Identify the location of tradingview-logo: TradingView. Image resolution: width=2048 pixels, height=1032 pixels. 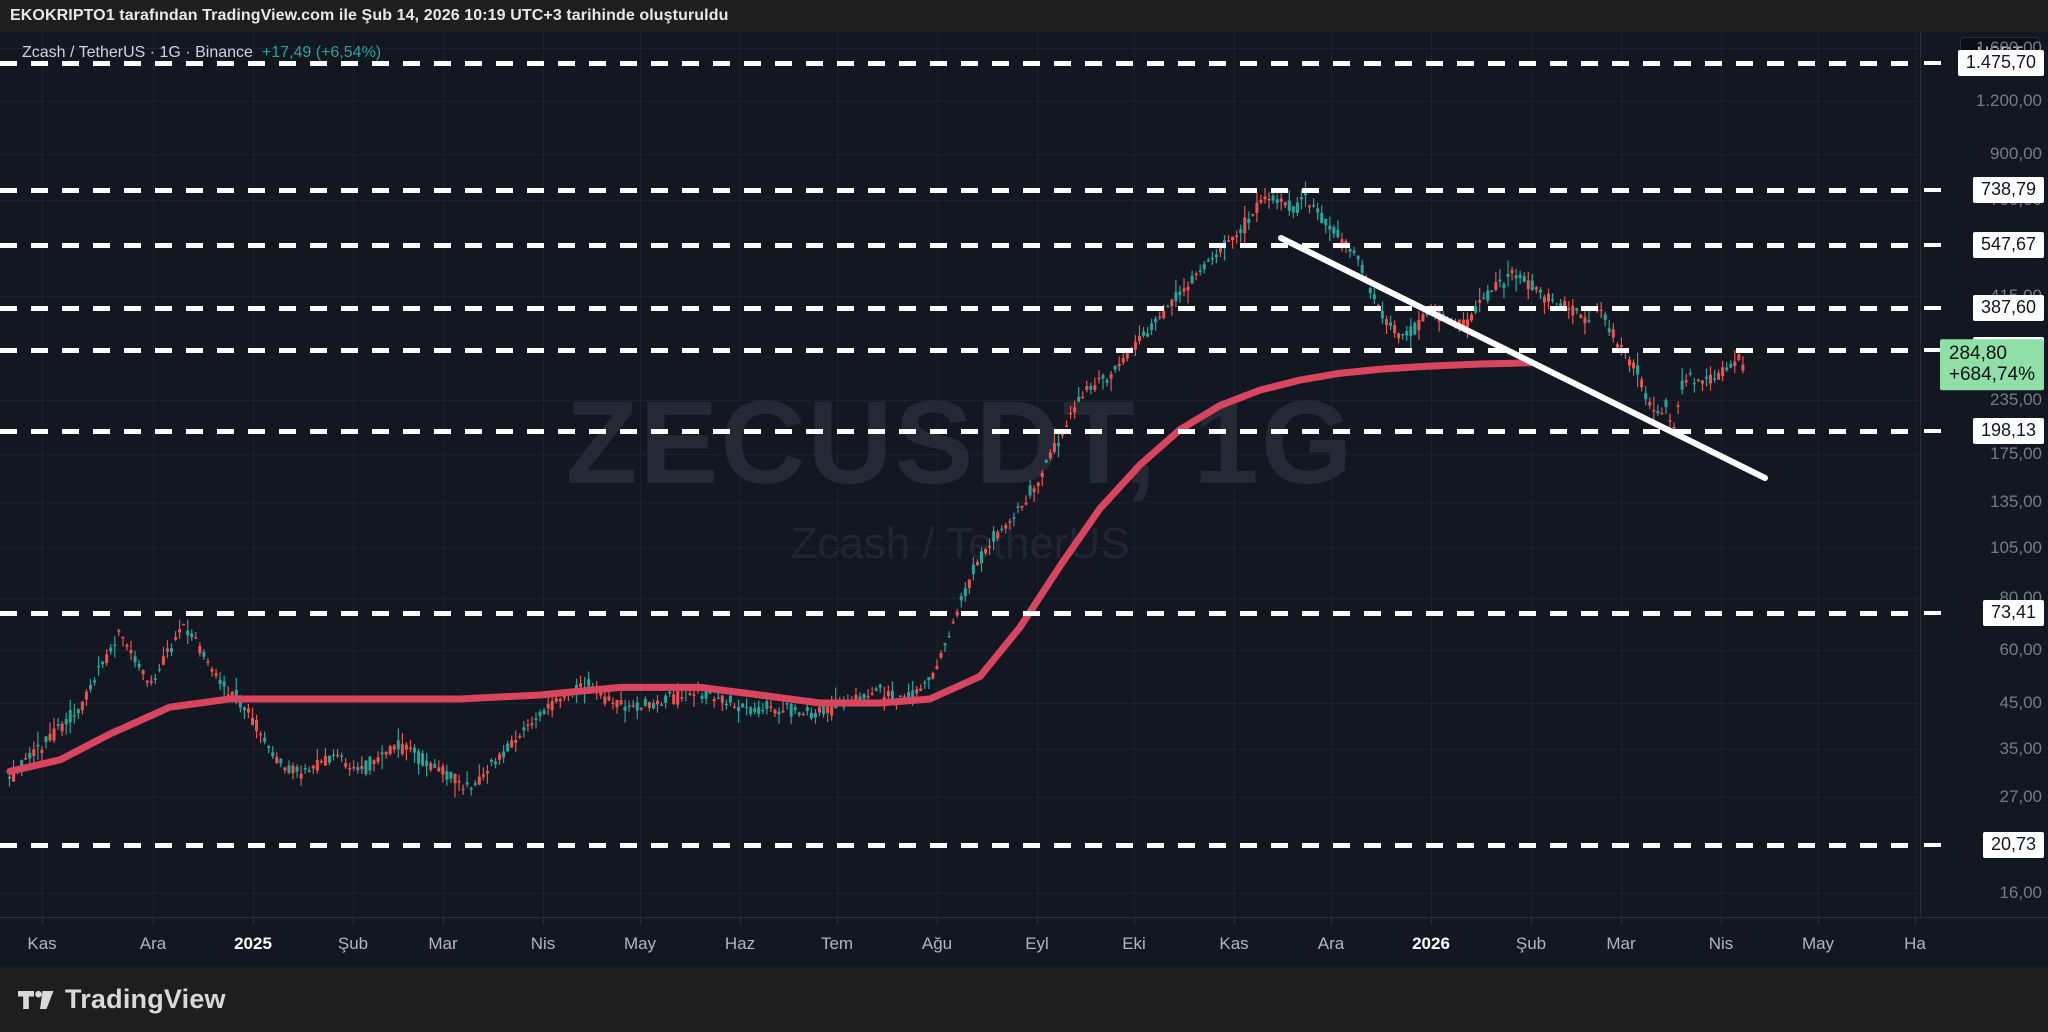
(122, 999).